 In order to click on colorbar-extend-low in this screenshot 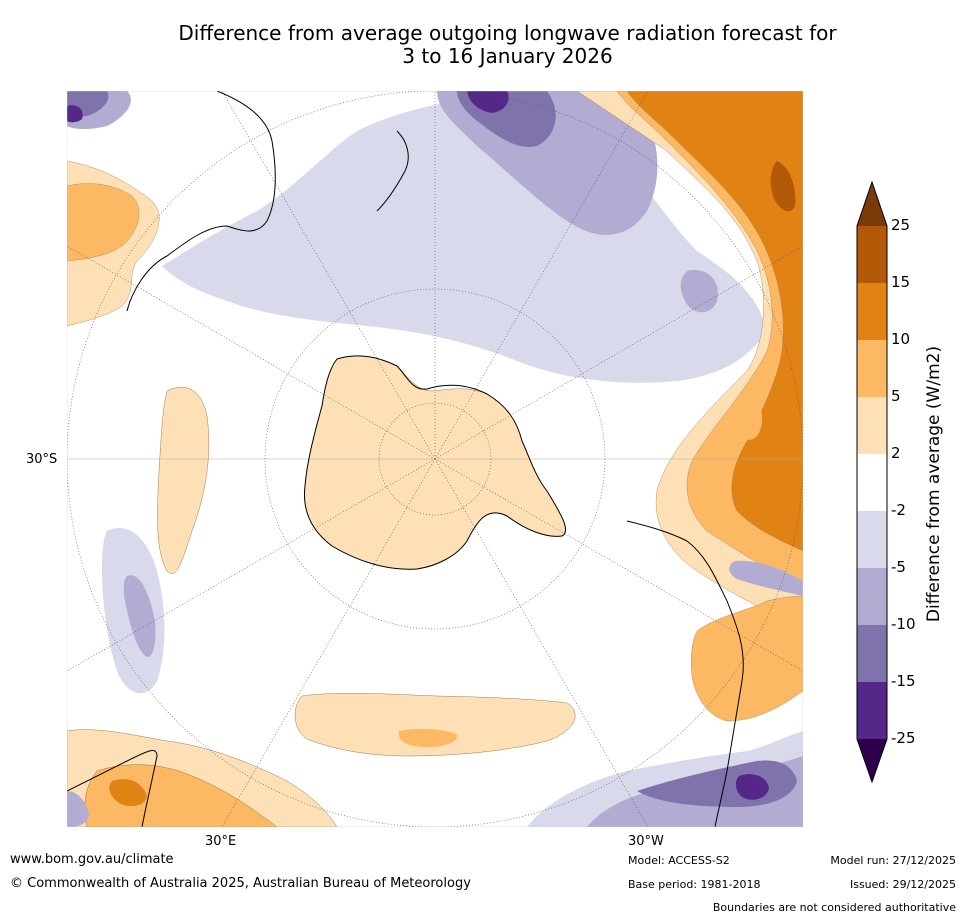, I will do `click(872, 760)`.